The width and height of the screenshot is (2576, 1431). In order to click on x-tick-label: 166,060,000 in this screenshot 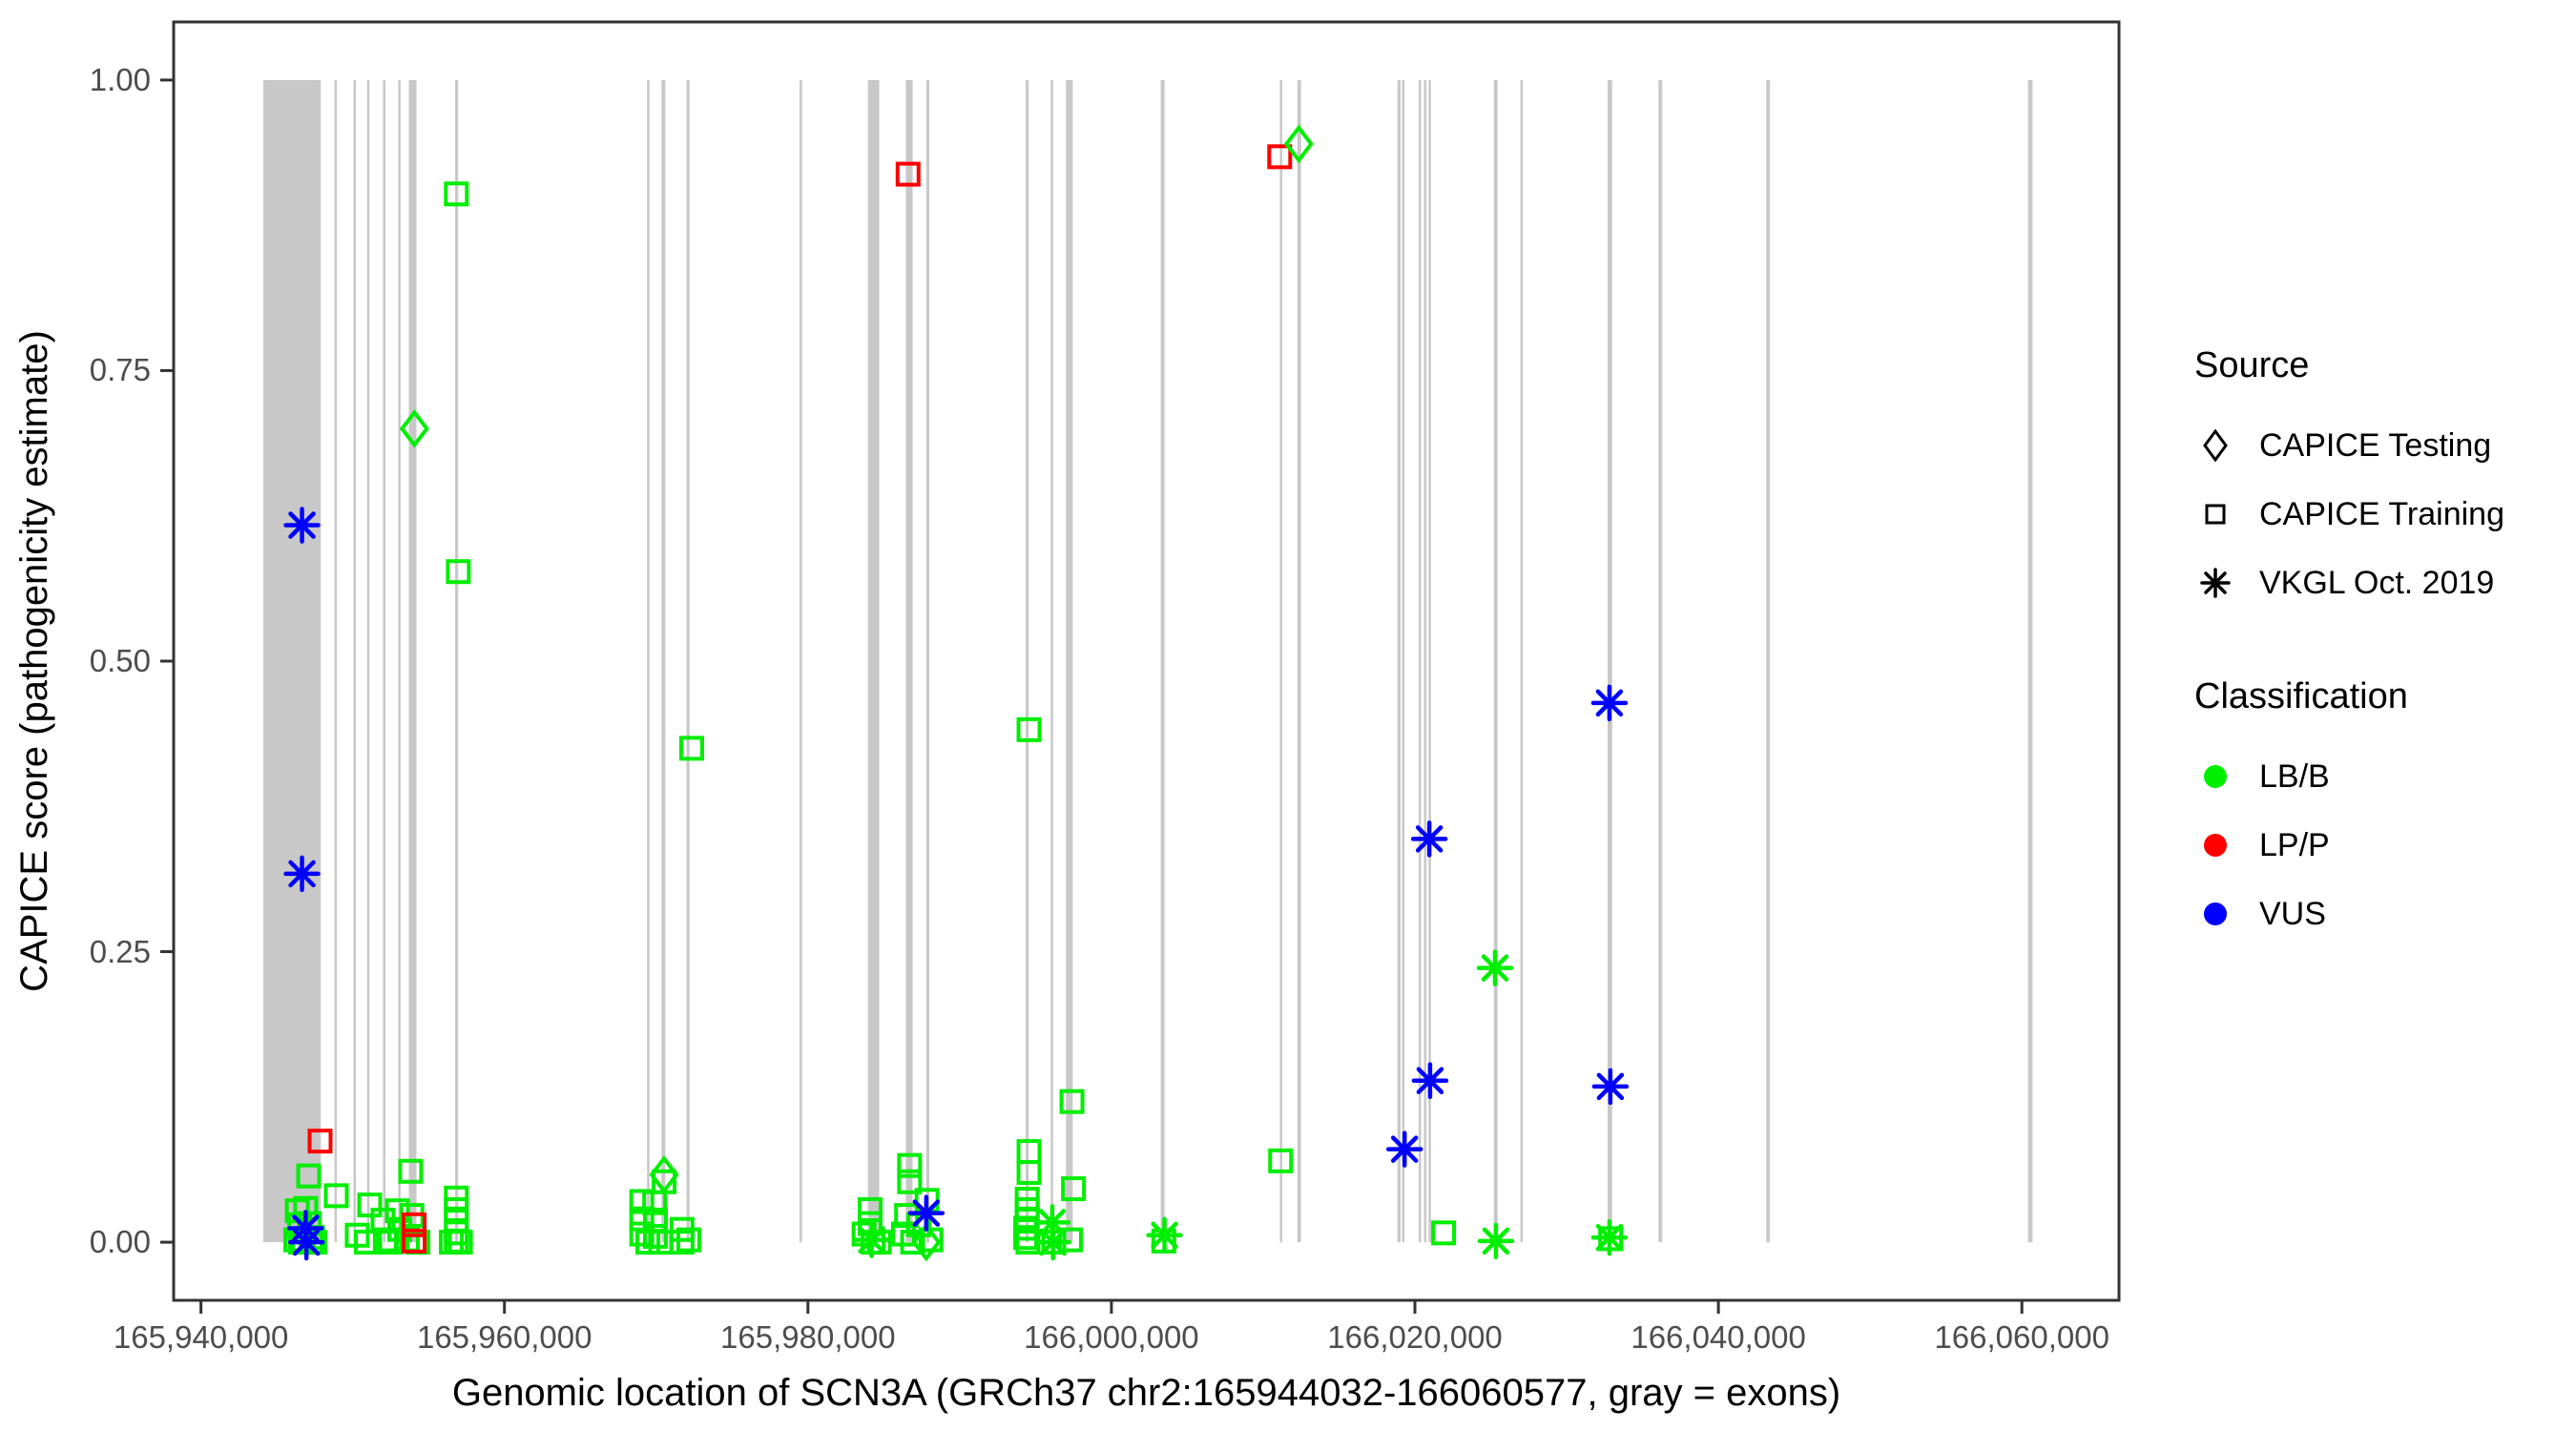, I will do `click(2021, 1337)`.